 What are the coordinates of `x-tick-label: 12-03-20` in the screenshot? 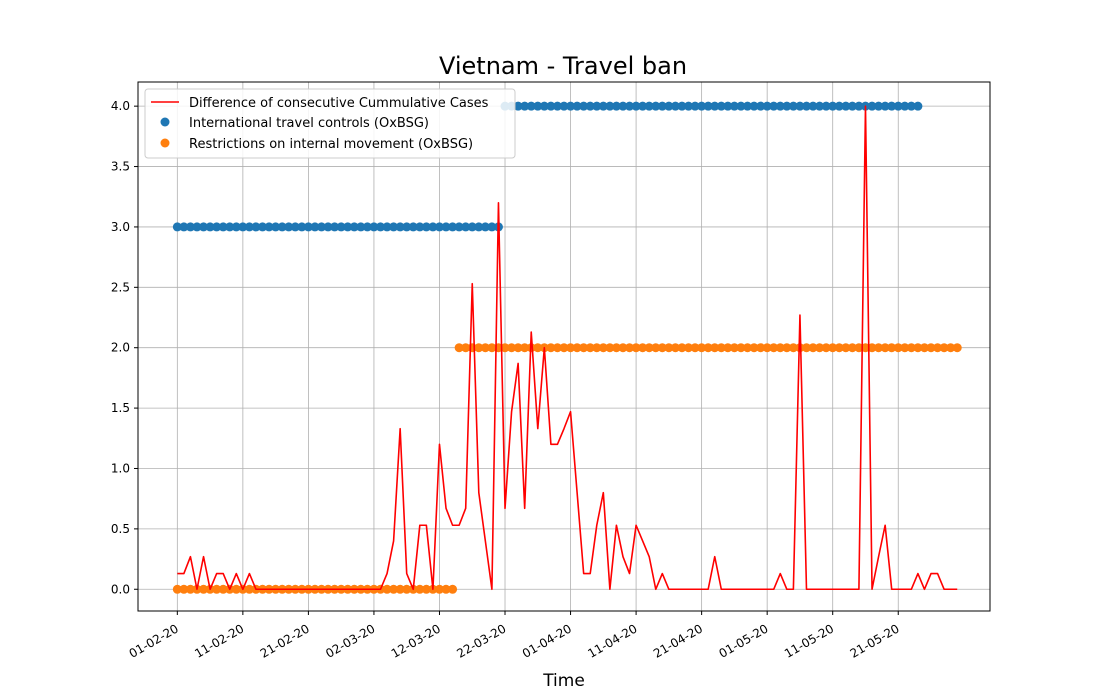 It's located at (416, 640).